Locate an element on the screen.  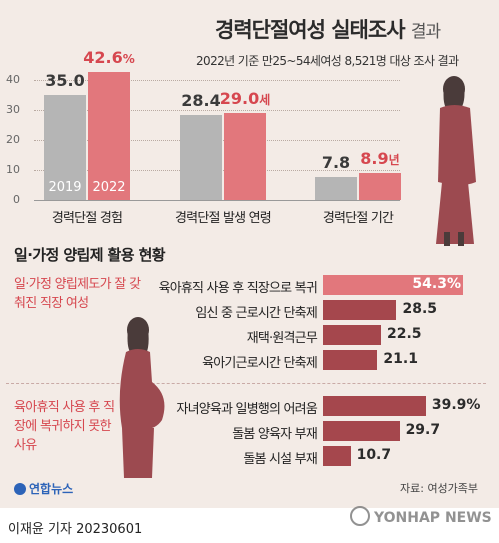
bar-value-label: 42.6% is located at coordinates (109, 57).